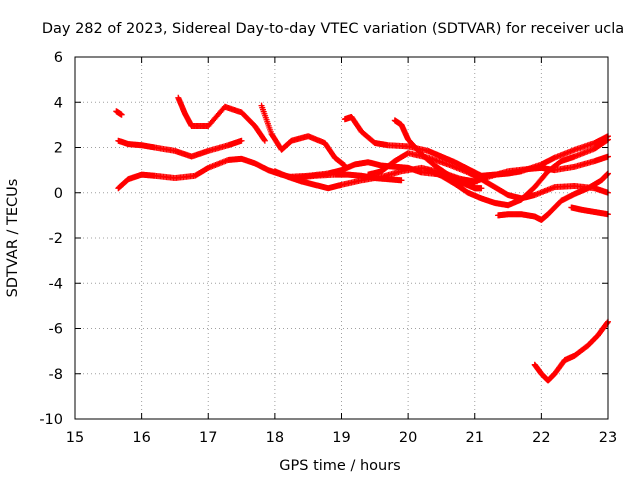  I want to click on y-tick-label: -2, so click(56, 239).